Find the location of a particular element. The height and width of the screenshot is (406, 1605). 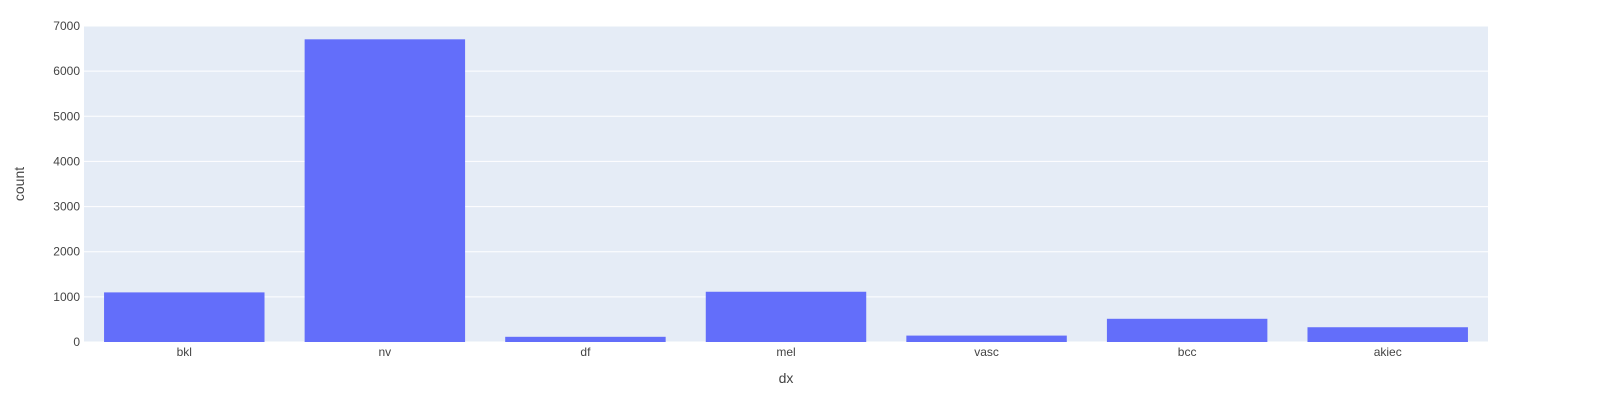

bar-df is located at coordinates (585, 339).